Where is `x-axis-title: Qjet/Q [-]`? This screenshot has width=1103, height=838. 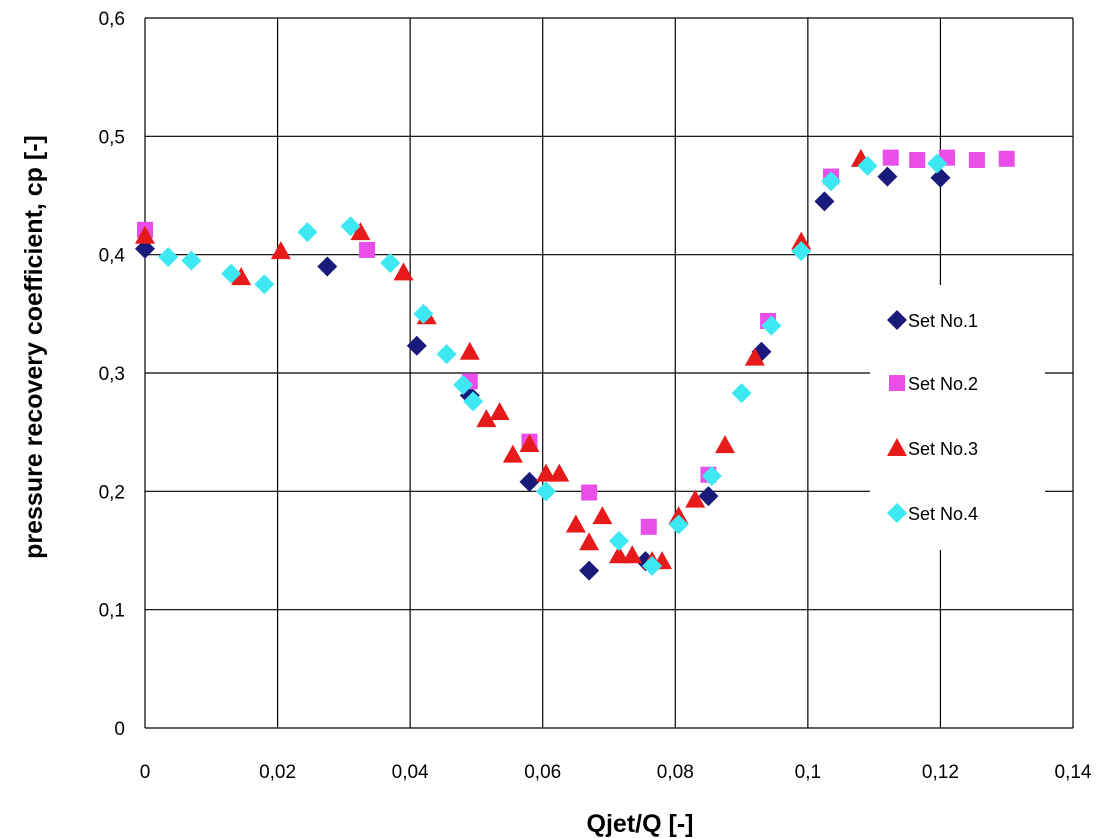
x-axis-title: Qjet/Q [-] is located at coordinates (640, 824).